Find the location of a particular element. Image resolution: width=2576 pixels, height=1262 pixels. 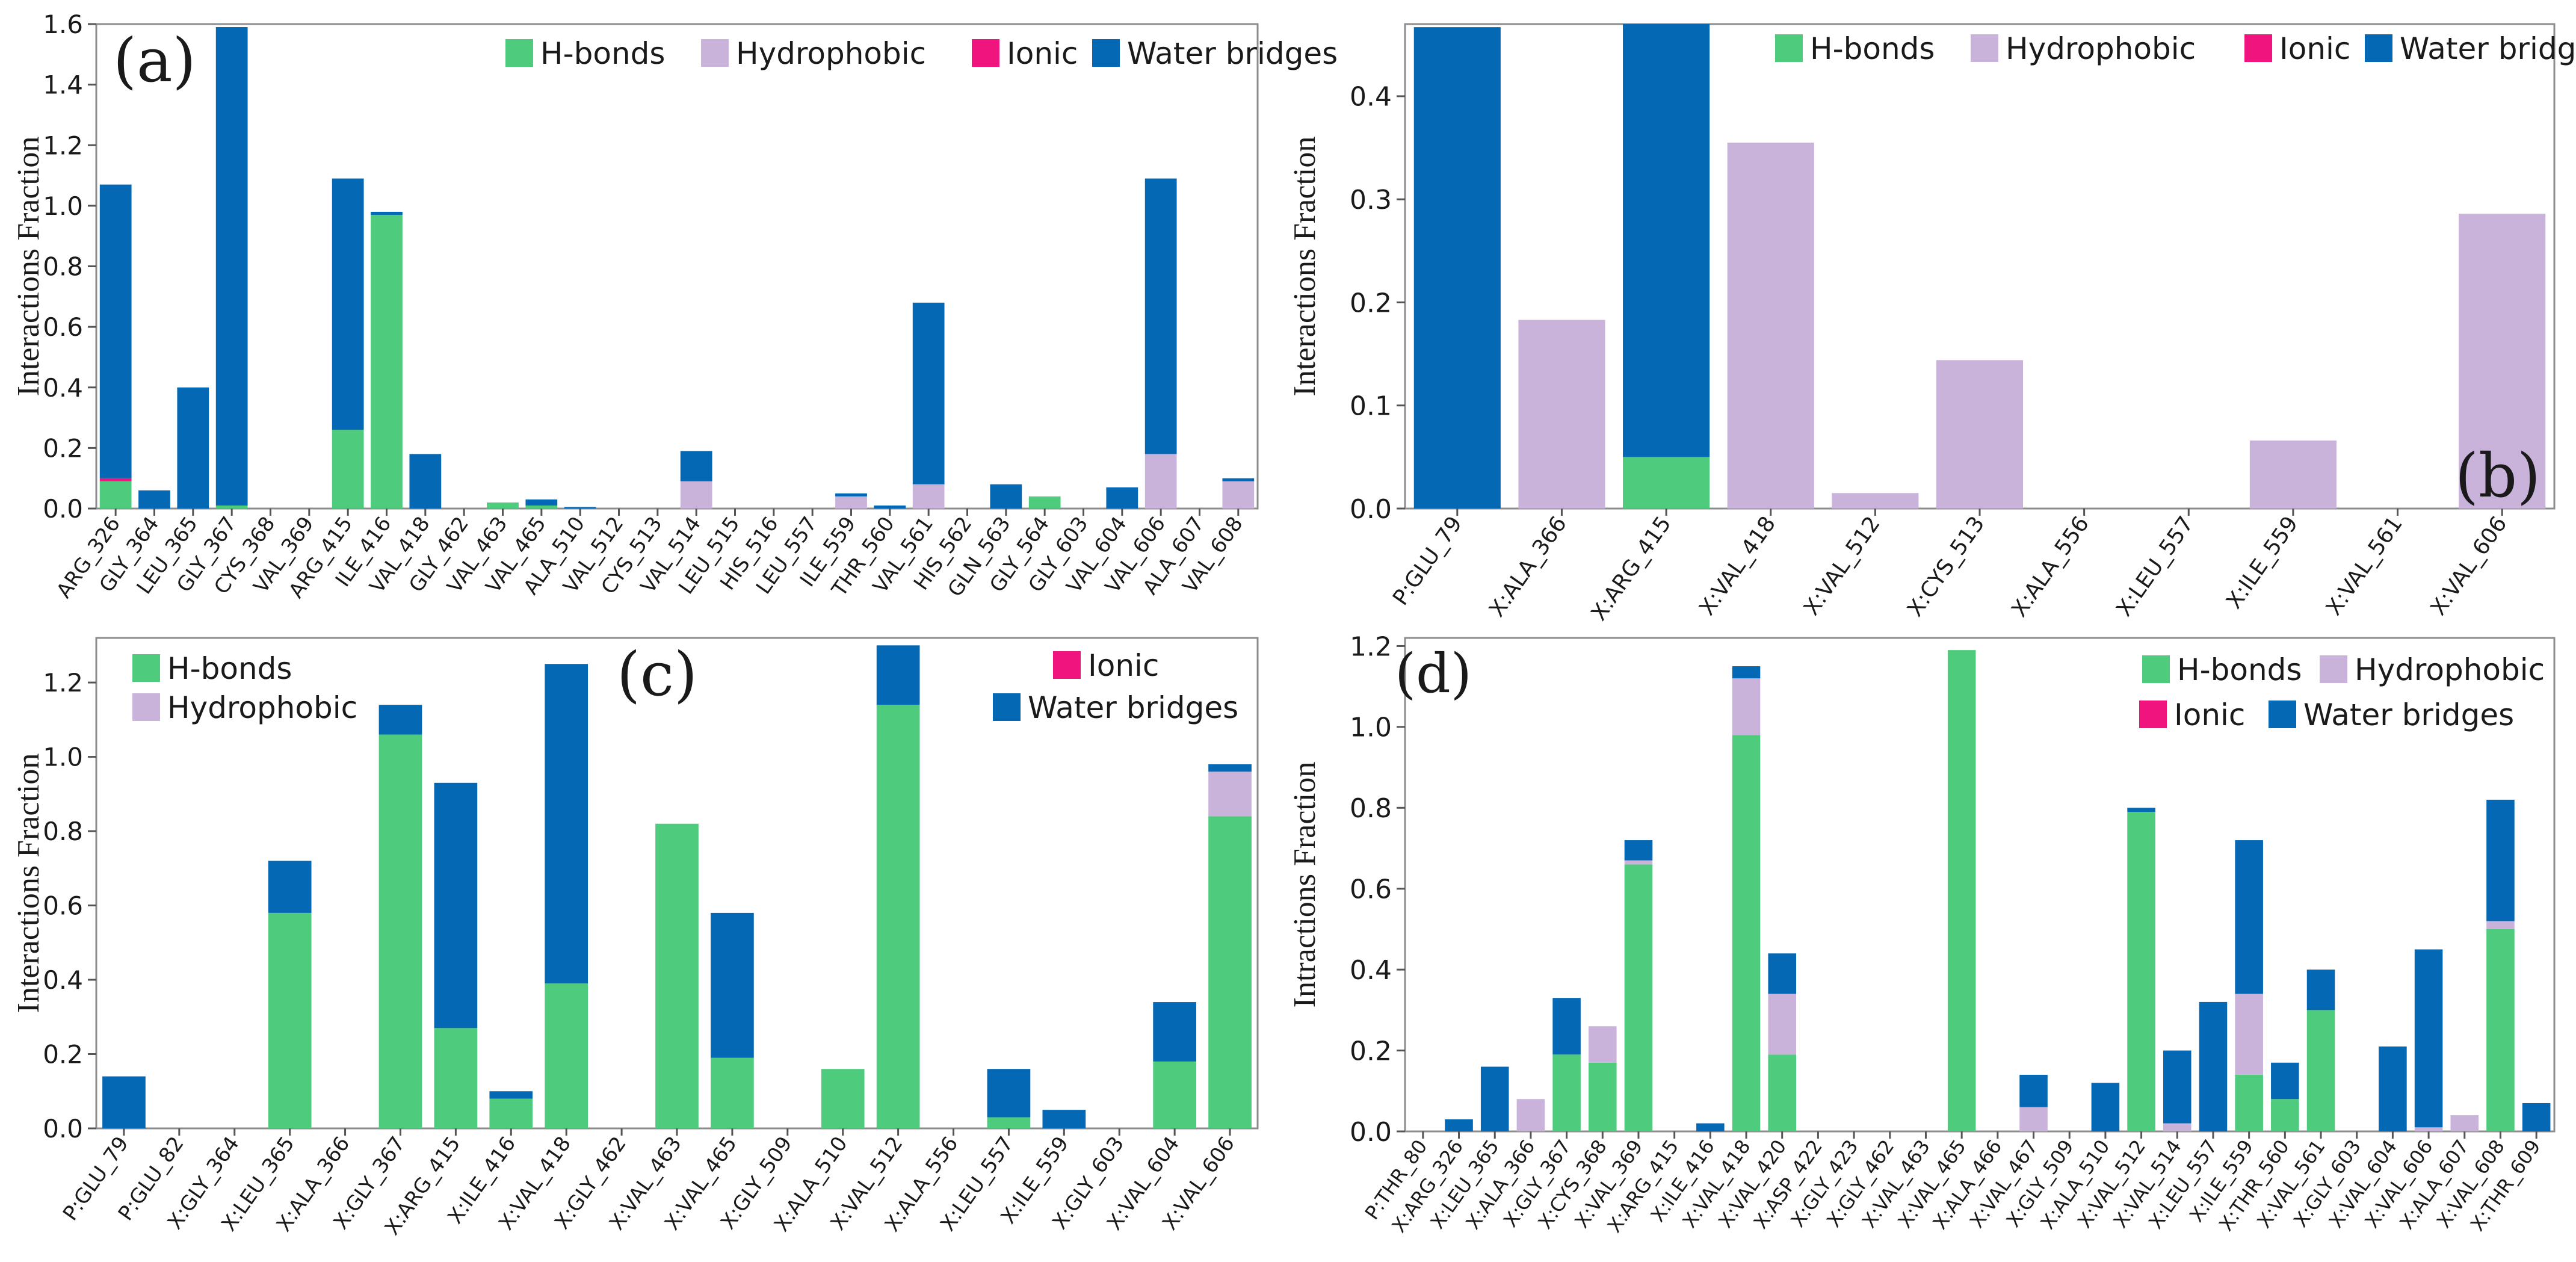

x-tick-label: P:GLU_79 is located at coordinates (1427, 561).